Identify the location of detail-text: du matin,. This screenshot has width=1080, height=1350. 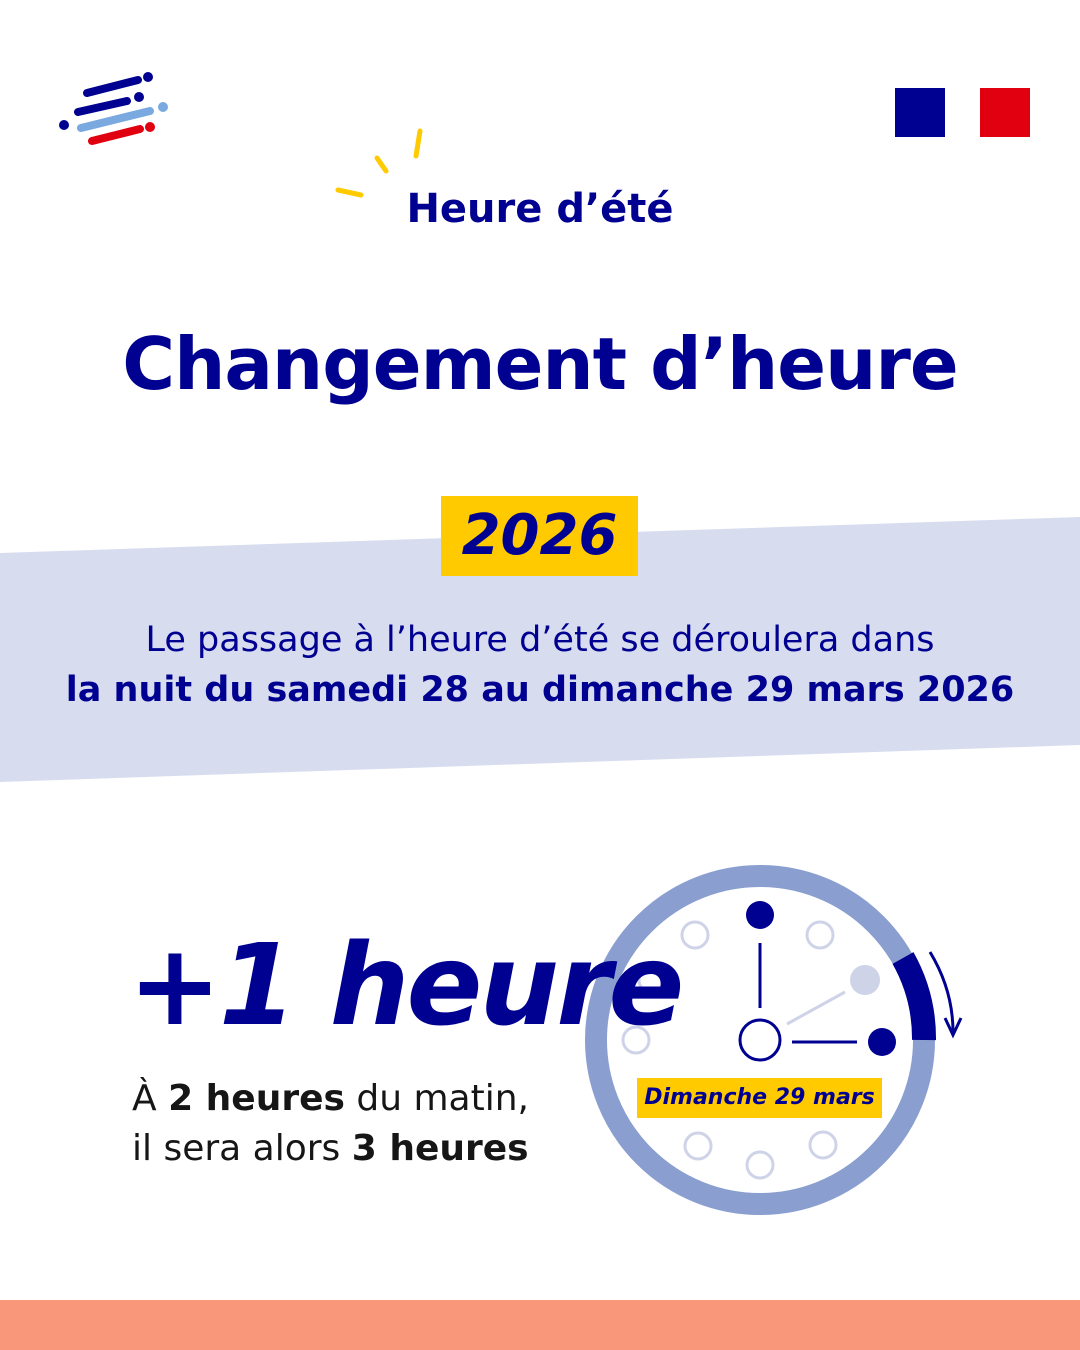
(436, 1098).